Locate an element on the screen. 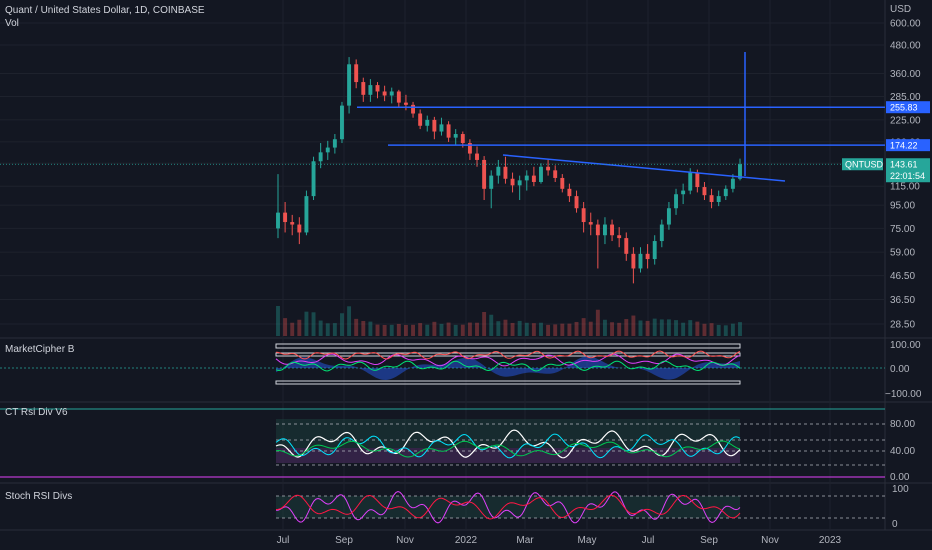 The height and width of the screenshot is (550, 932). price-tick-label: 225.00 is located at coordinates (905, 120).